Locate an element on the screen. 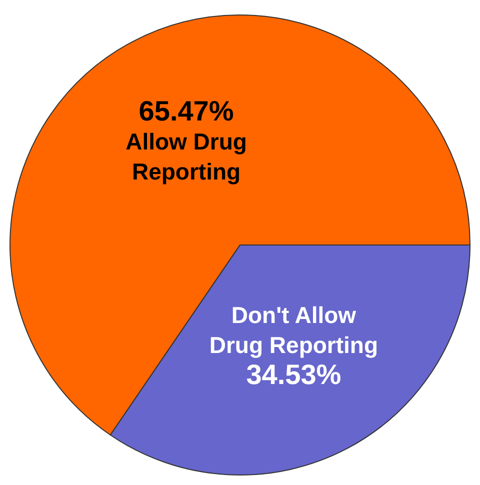 This screenshot has width=480, height=485. slice-label: Allow Drug Reporting is located at coordinates (186, 156).